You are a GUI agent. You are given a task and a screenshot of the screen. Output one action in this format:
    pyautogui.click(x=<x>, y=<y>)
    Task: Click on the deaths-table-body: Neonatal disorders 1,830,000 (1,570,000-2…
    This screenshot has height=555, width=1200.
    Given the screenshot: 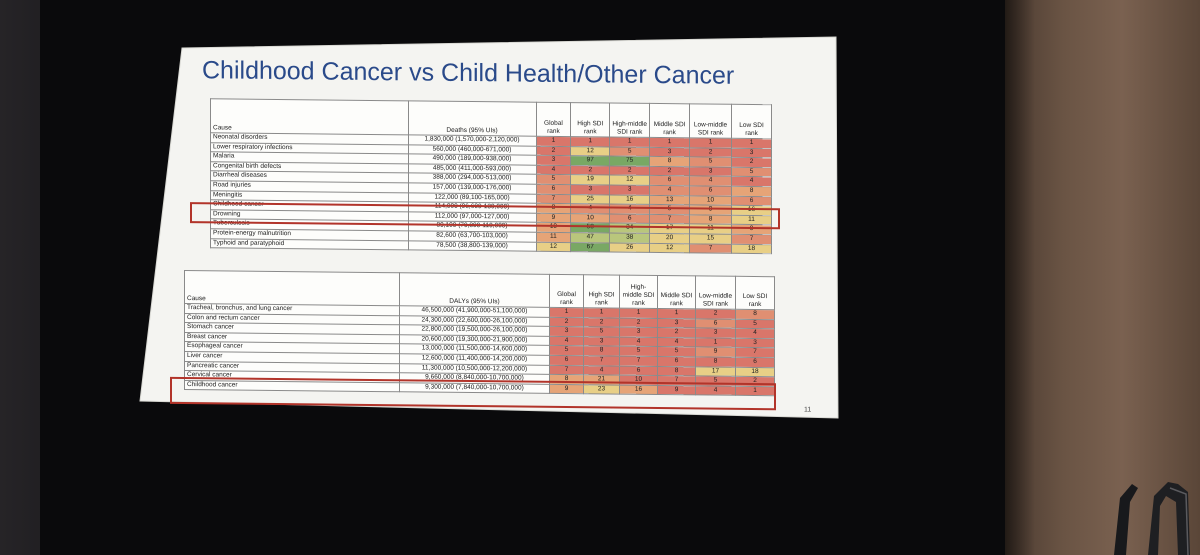 What is the action you would take?
    pyautogui.click(x=491, y=193)
    